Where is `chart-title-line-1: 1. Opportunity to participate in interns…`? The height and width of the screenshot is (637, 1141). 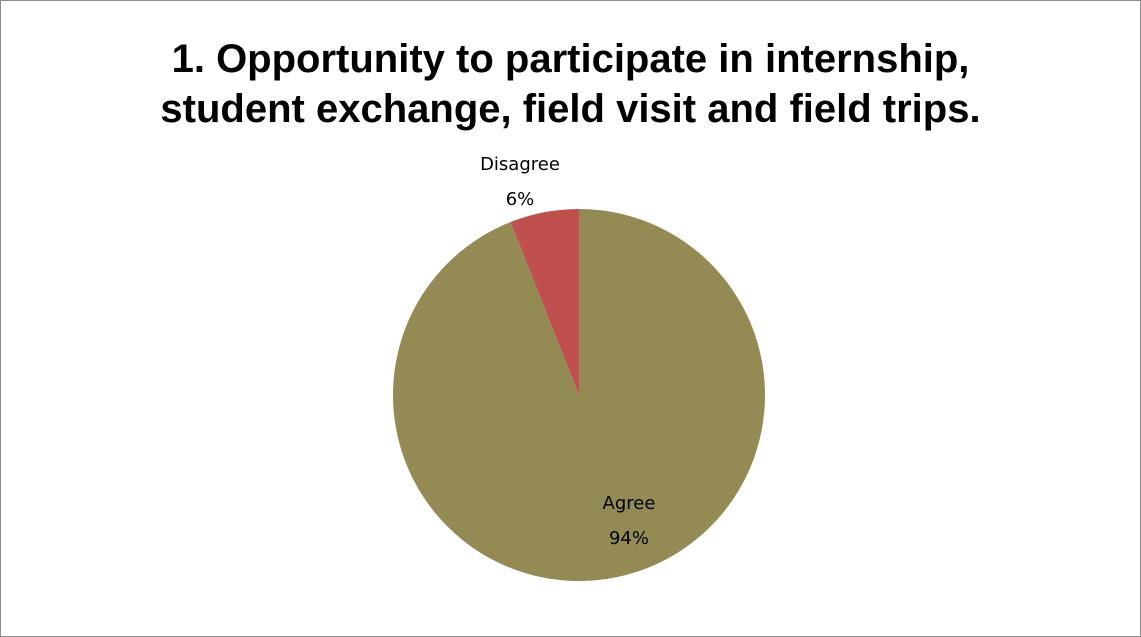
chart-title-line-1: 1. Opportunity to participate in interns… is located at coordinates (570, 59).